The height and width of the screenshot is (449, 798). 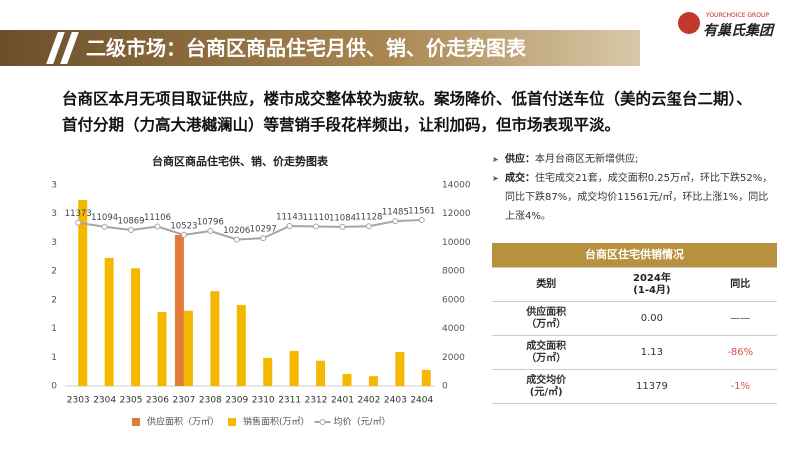 I want to click on y-tick-label: 2000, so click(x=453, y=358).